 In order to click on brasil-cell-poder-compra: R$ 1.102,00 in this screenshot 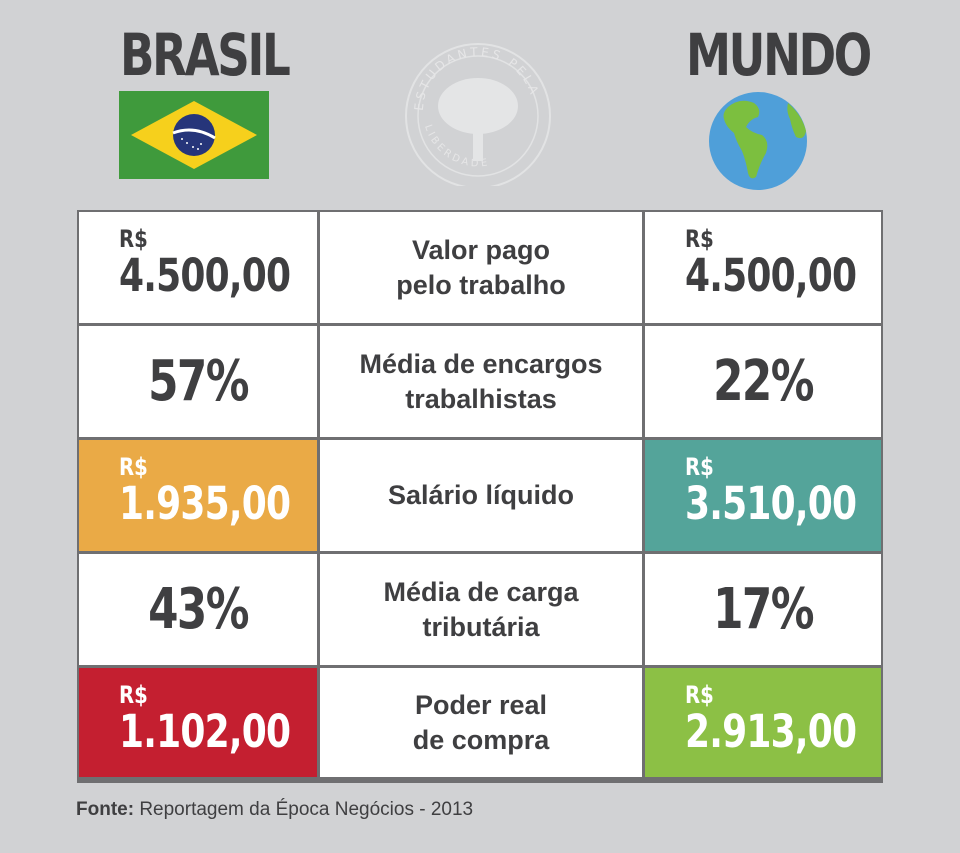, I will do `click(198, 722)`.